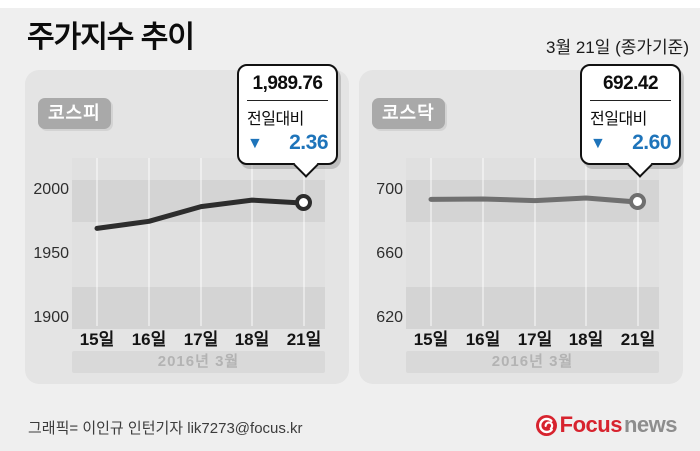  Describe the element at coordinates (275, 119) in the screenshot. I see `kospi-change-label: 전일대비` at that location.